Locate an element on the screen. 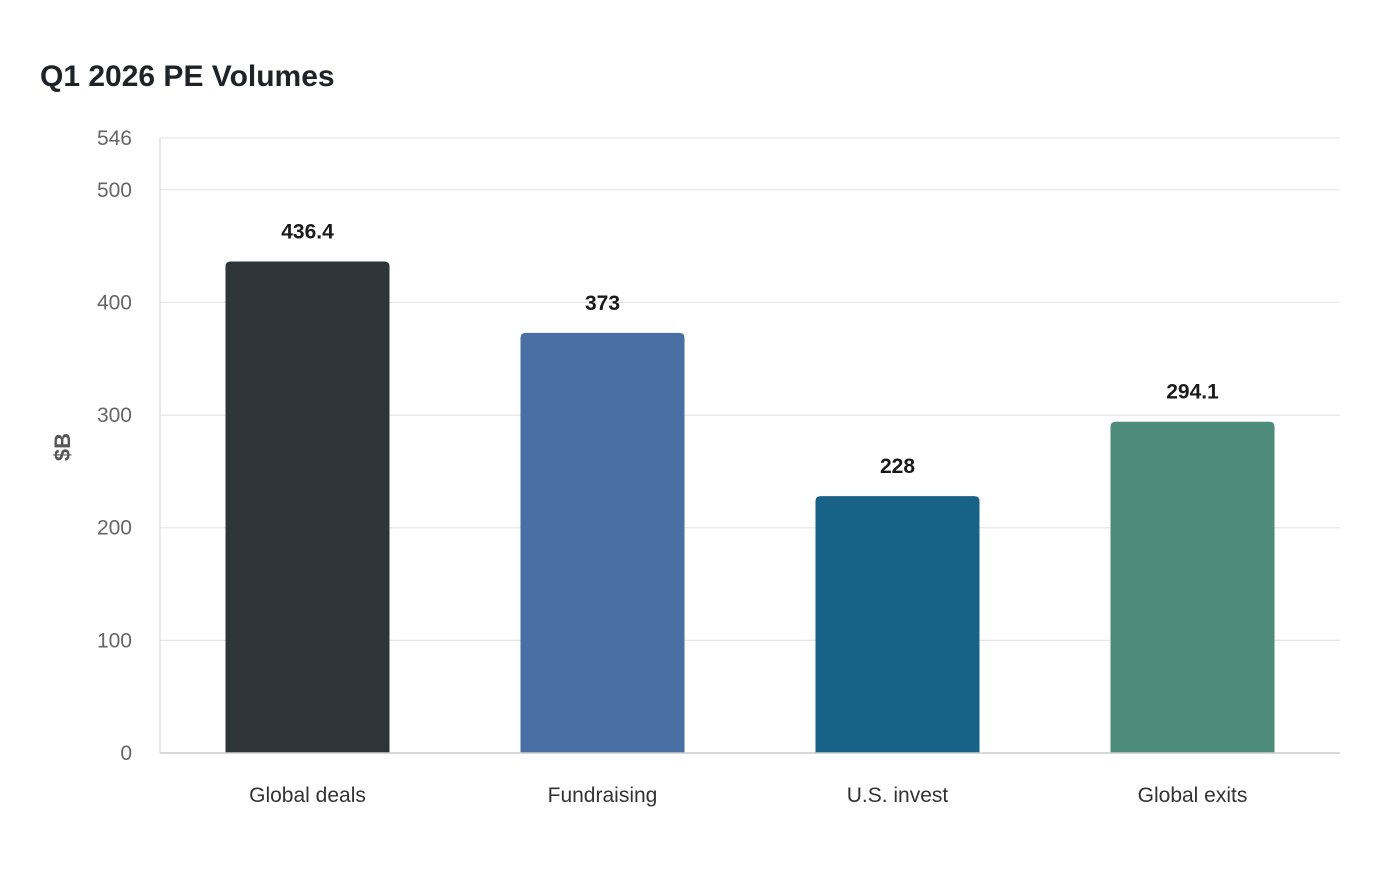 This screenshot has width=1400, height=880. bar-u-s-invest is located at coordinates (897, 624).